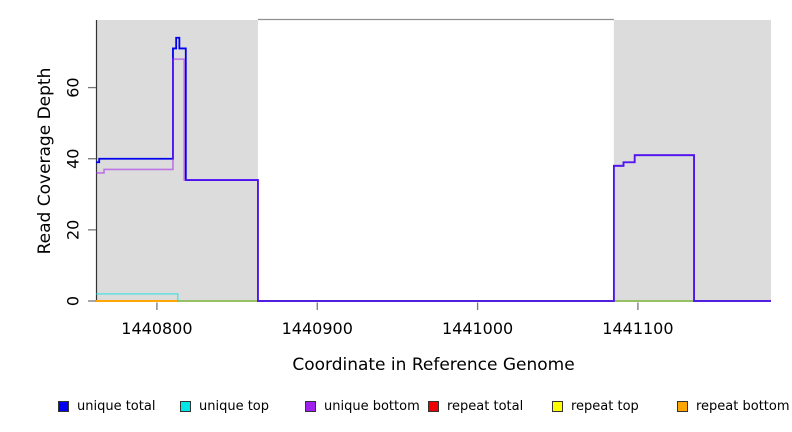 The height and width of the screenshot is (432, 792). Describe the element at coordinates (372, 406) in the screenshot. I see `legend-label-unique-bottom: unique bottom` at that location.